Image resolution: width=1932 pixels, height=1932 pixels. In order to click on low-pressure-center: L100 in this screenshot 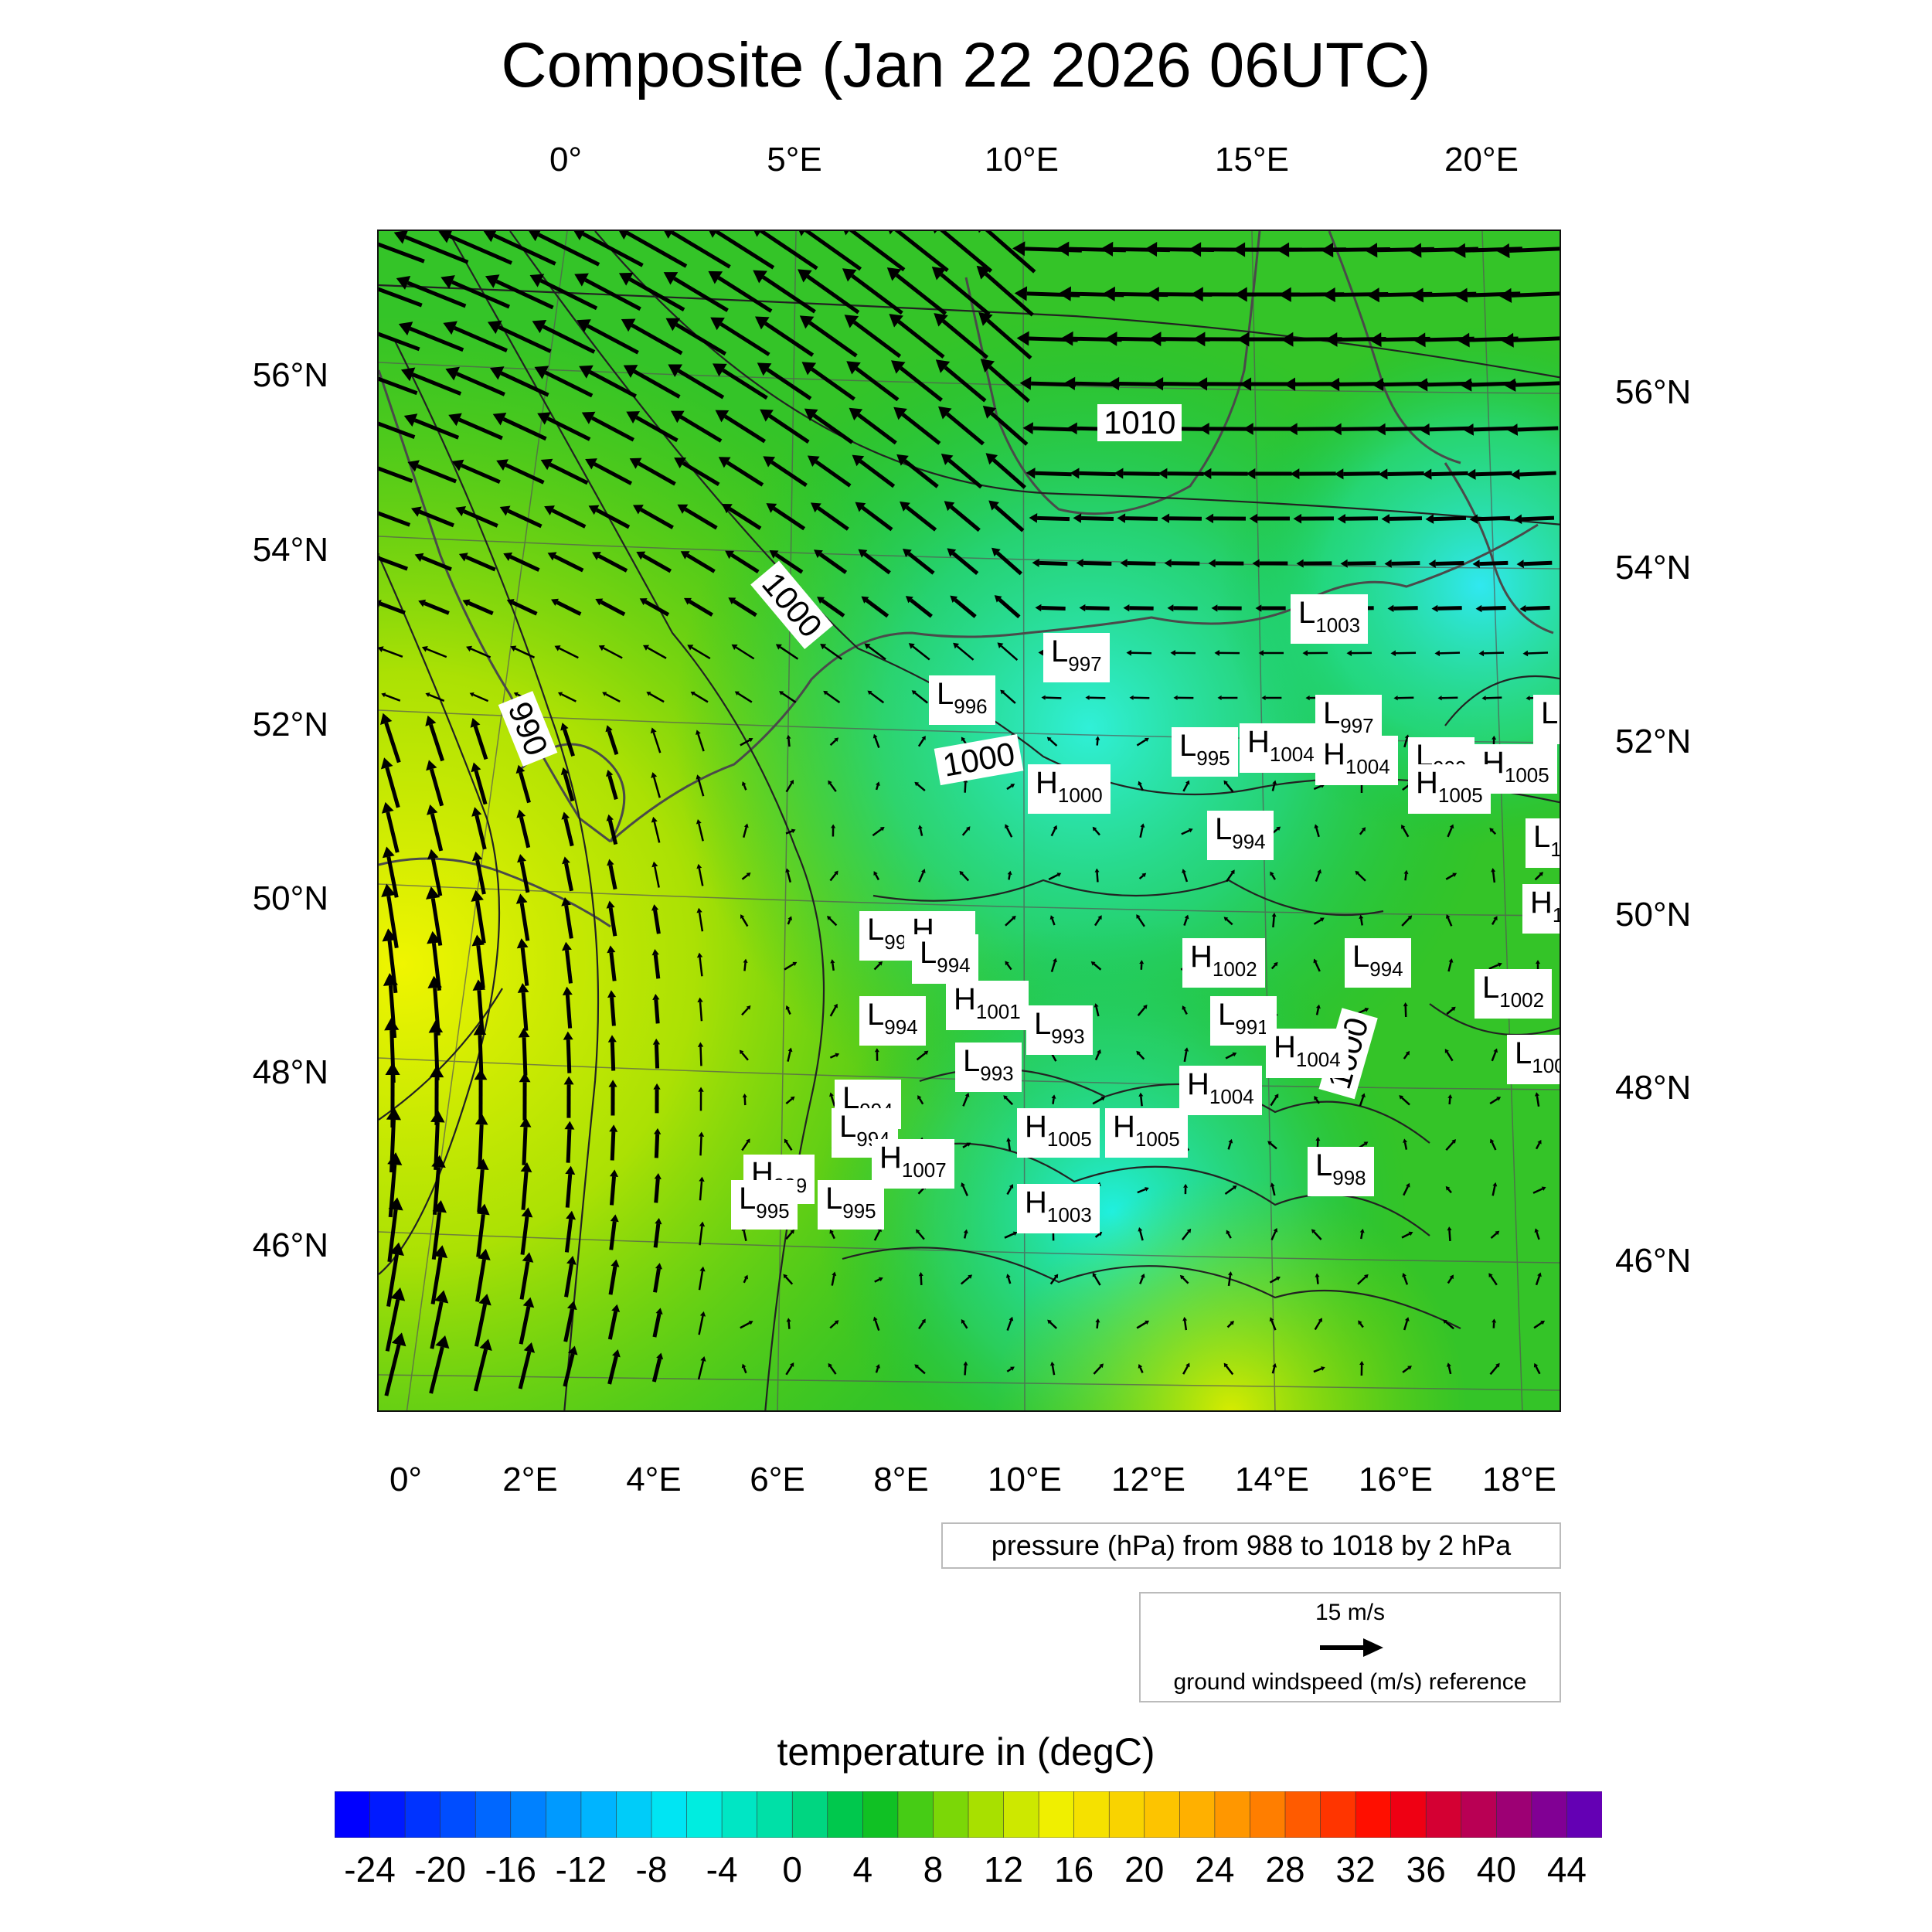, I will do `click(1533, 1059)`.